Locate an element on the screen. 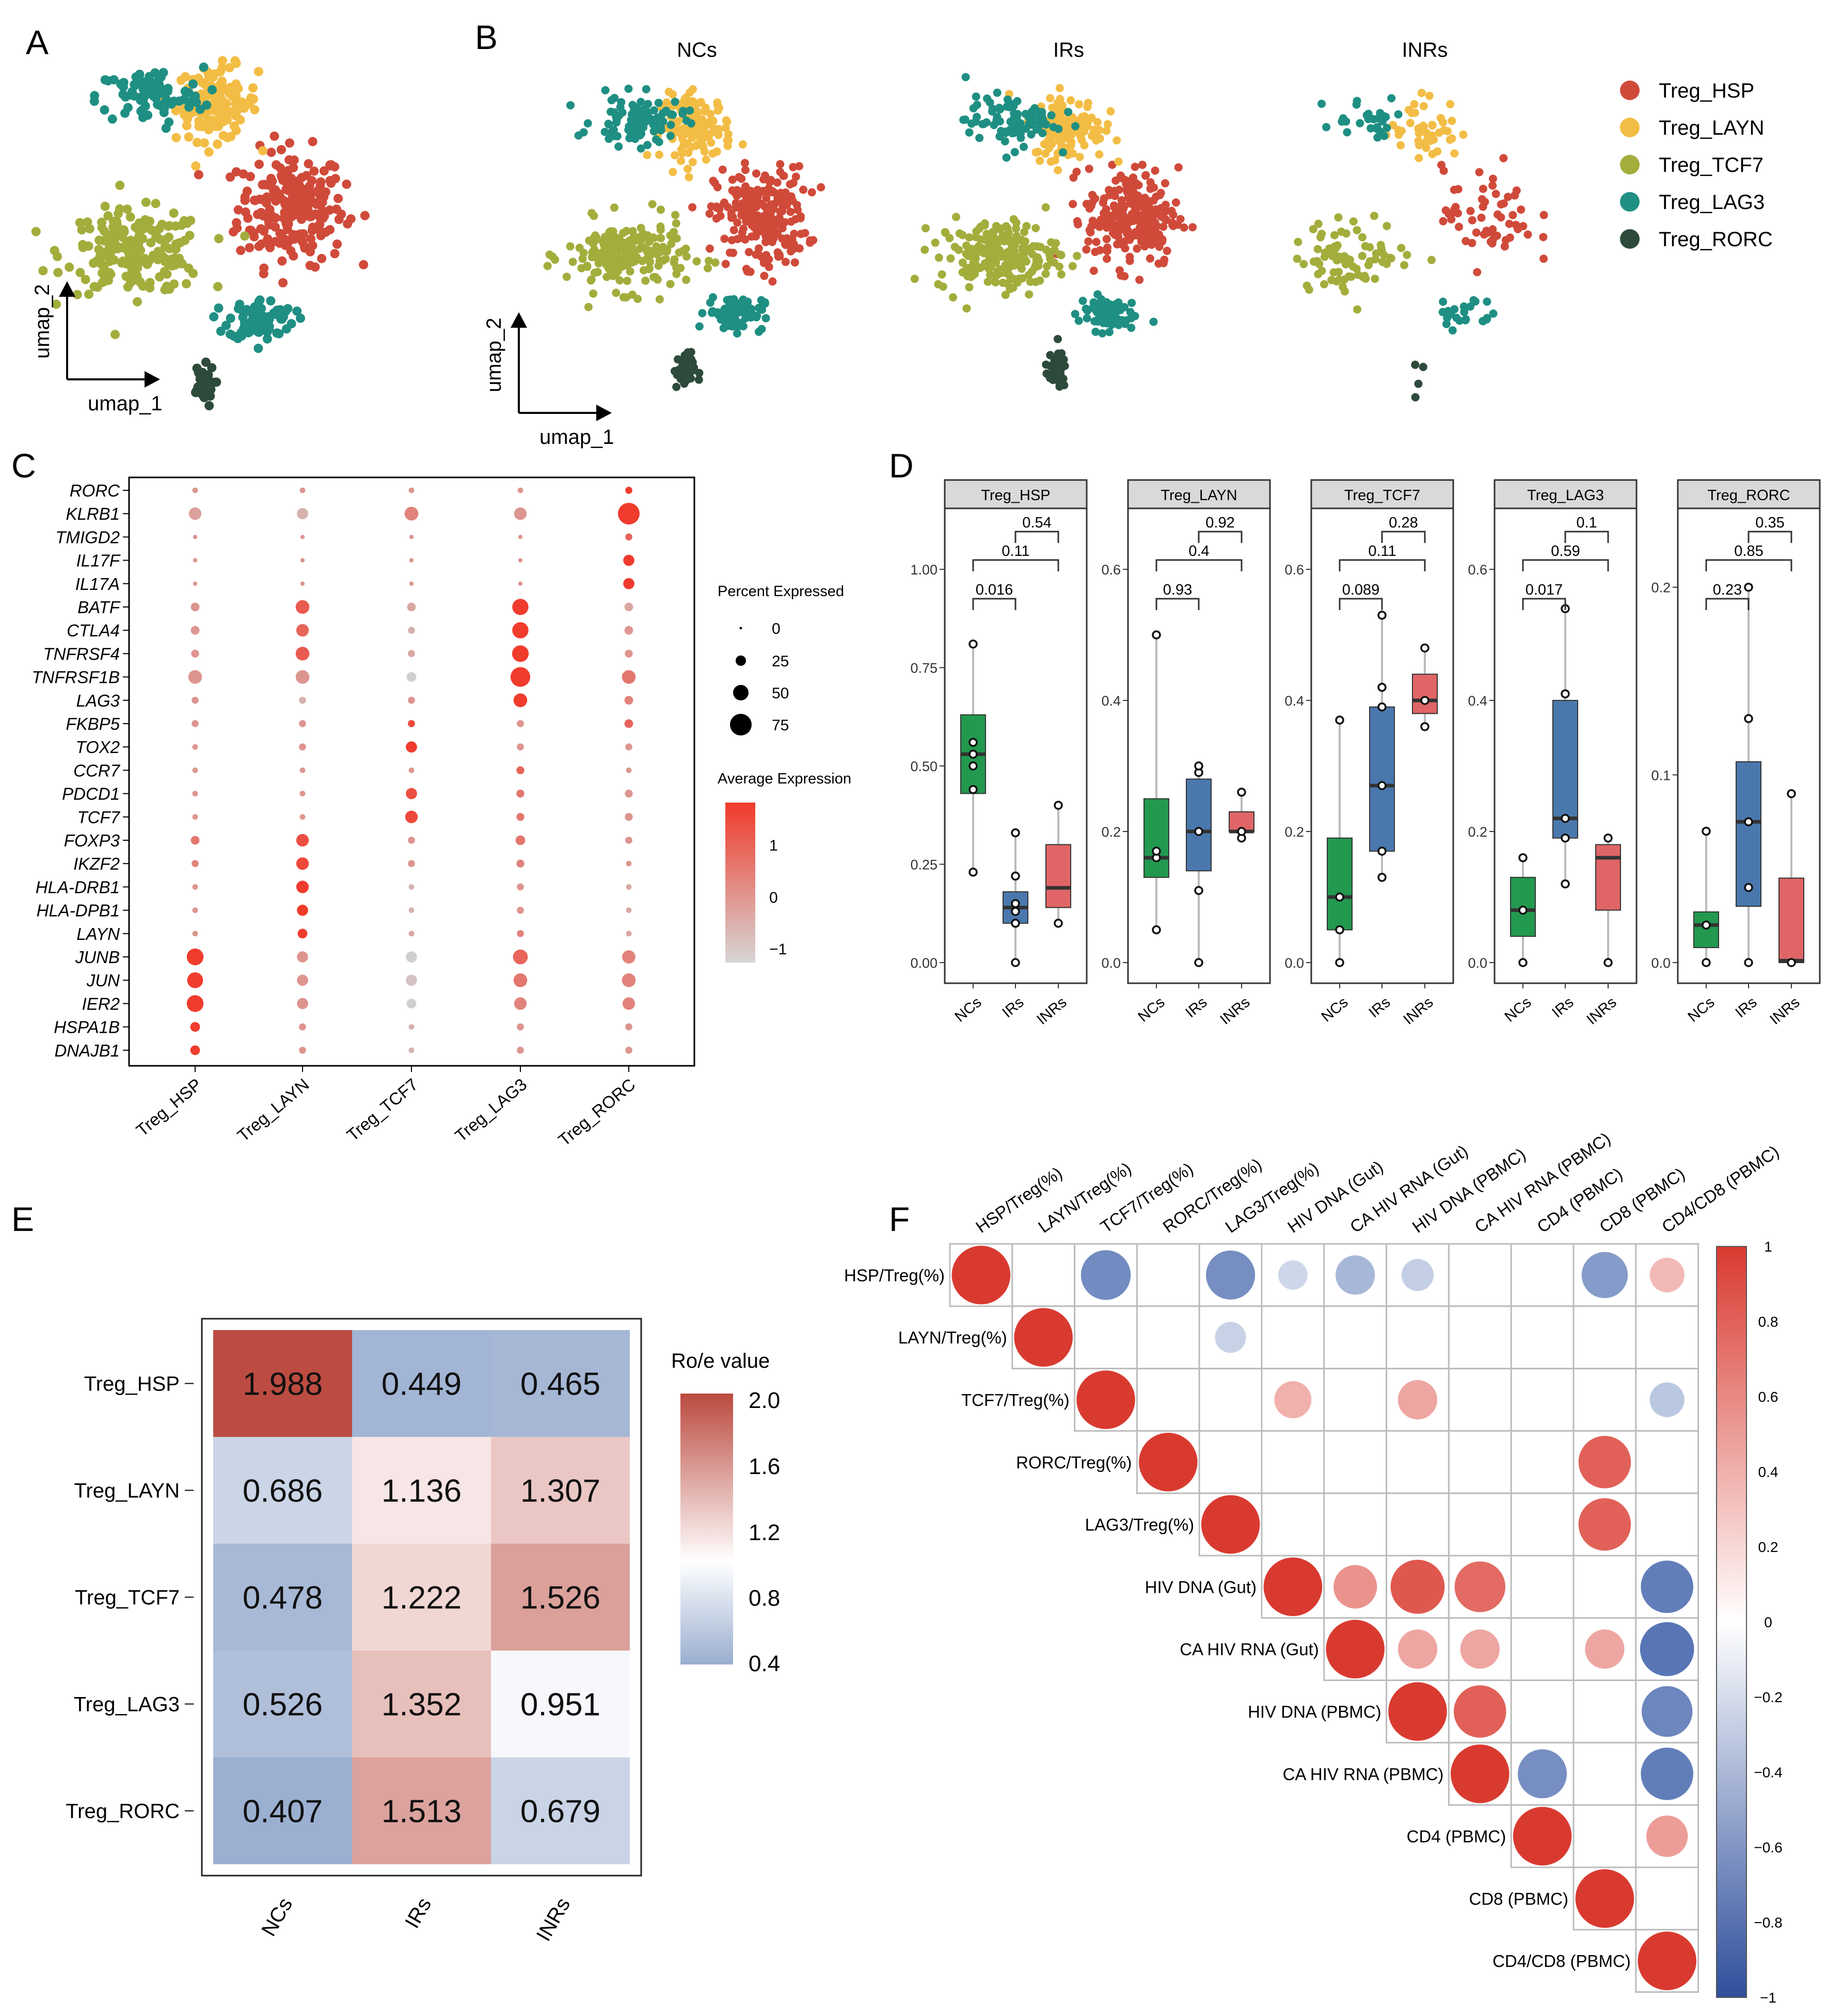 Image resolution: width=1827 pixels, height=2016 pixels. gene-label: KLRB1 is located at coordinates (93, 513).